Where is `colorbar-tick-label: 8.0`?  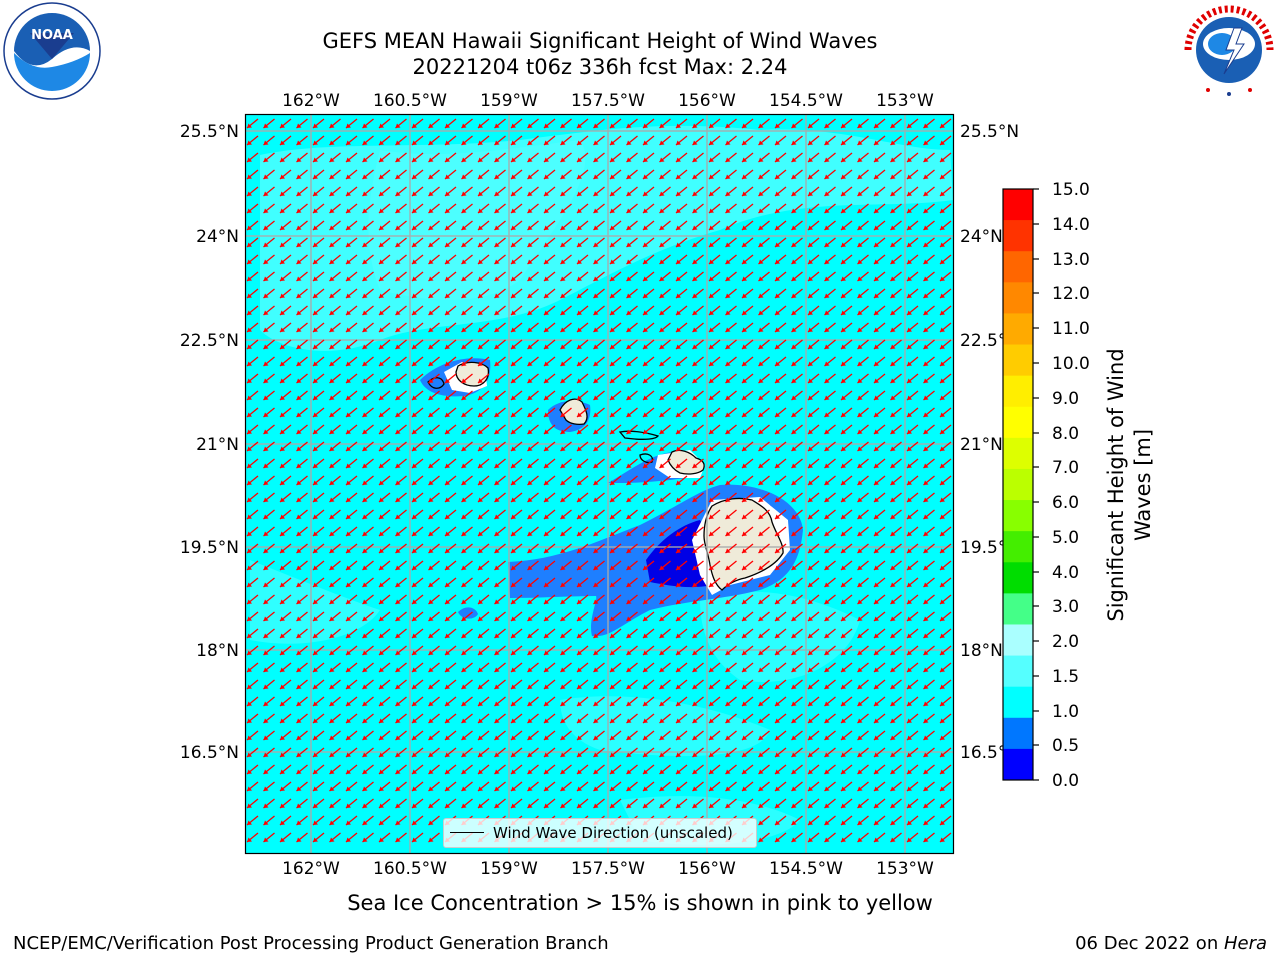 colorbar-tick-label: 8.0 is located at coordinates (1065, 434).